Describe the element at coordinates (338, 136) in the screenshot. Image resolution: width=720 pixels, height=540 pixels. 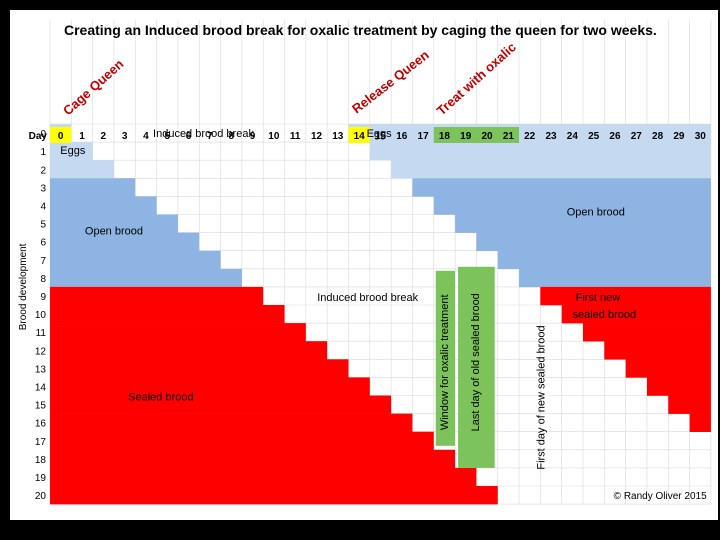
I see `day-tick-label: 13` at that location.